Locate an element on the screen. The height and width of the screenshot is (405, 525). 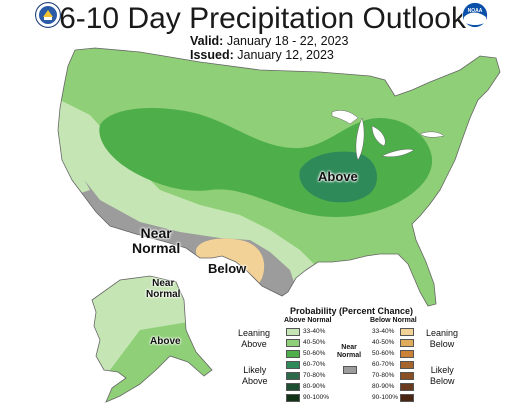
label-near-normal-sw: Near Normal is located at coordinates (156, 241).